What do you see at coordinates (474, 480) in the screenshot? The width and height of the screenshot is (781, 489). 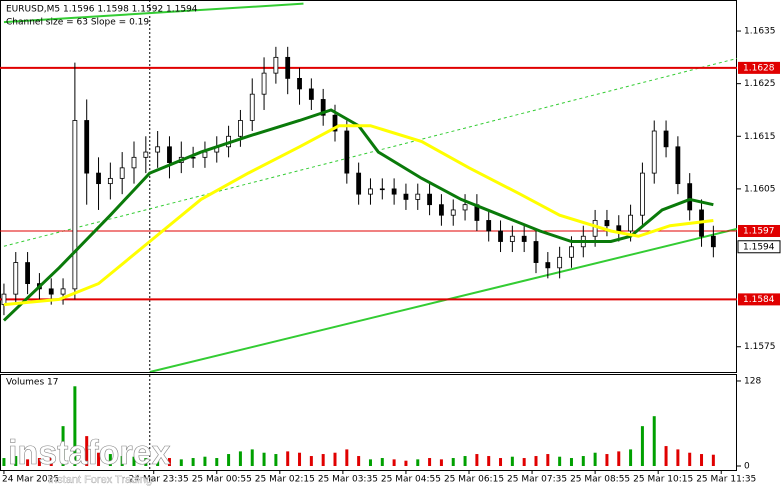 I see `x-tick-label: 25 Mar 06:15` at bounding box center [474, 480].